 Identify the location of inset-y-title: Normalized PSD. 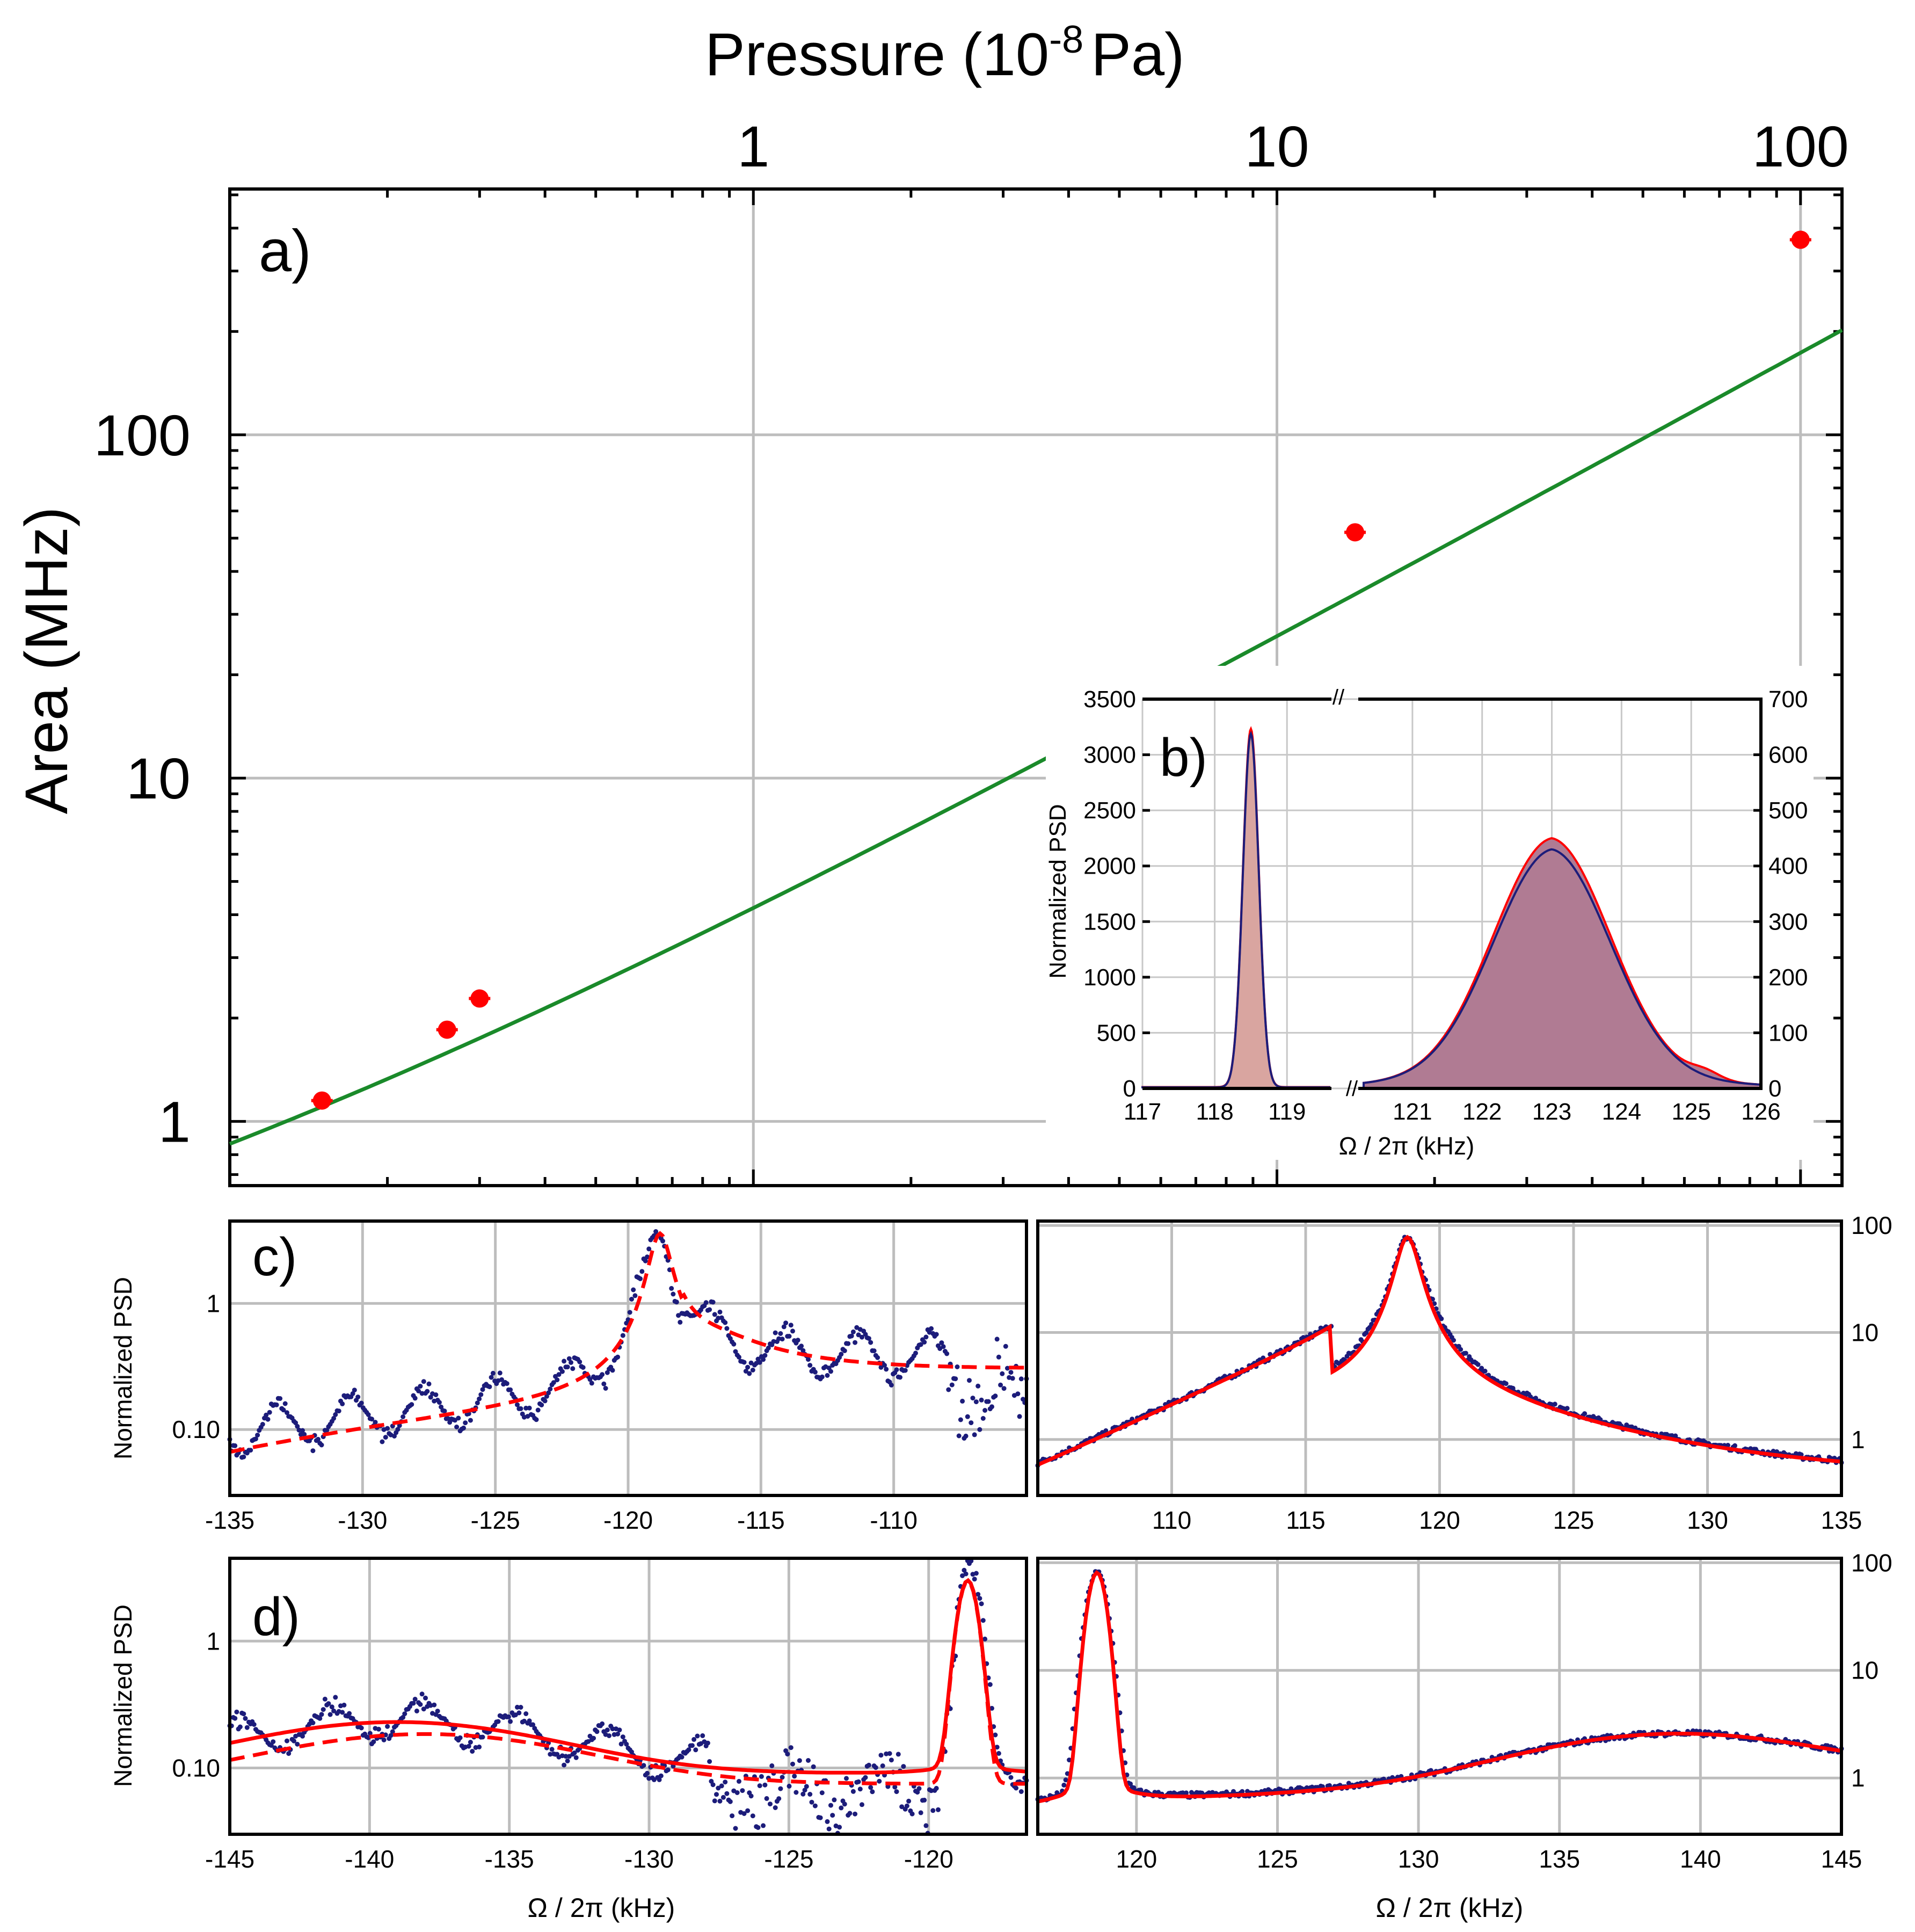
(1058, 891).